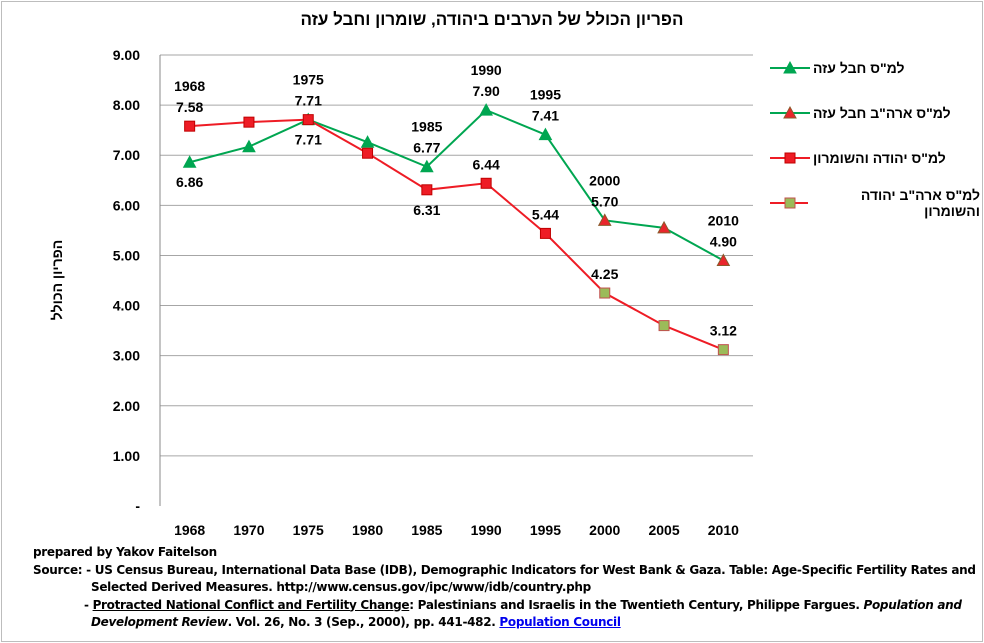  What do you see at coordinates (126, 155) in the screenshot?
I see `y-tick-label: 7.00` at bounding box center [126, 155].